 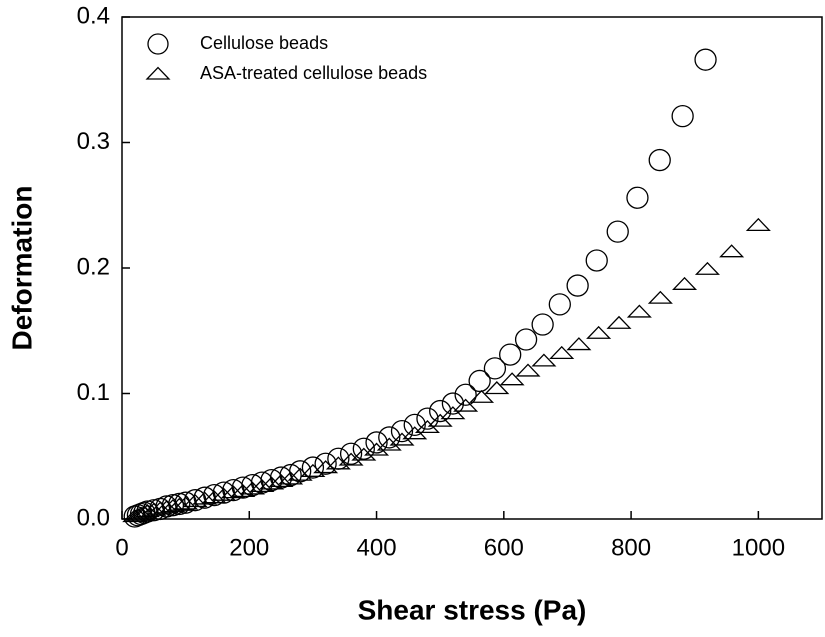 I want to click on x-tick-label: 1000, so click(x=758, y=547).